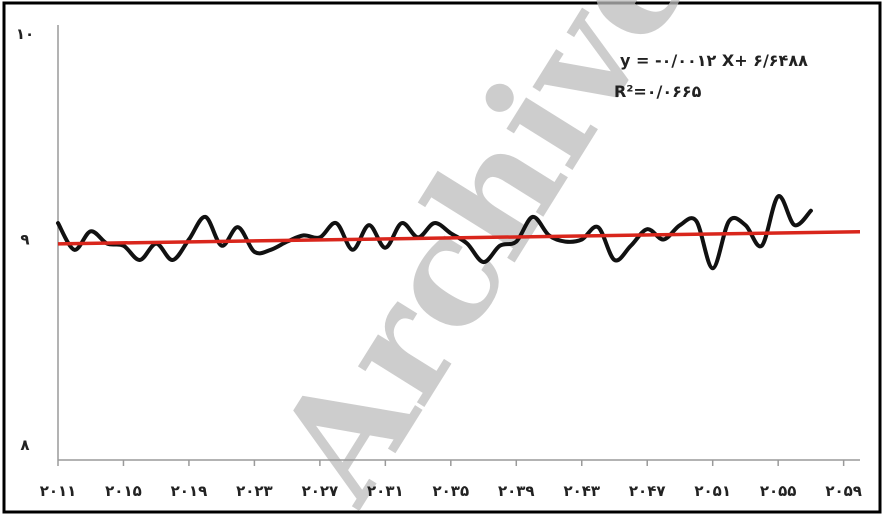 The width and height of the screenshot is (884, 516). Describe the element at coordinates (451, 491) in the screenshot. I see `x-tick-label: ۲۰۳۵` at that location.